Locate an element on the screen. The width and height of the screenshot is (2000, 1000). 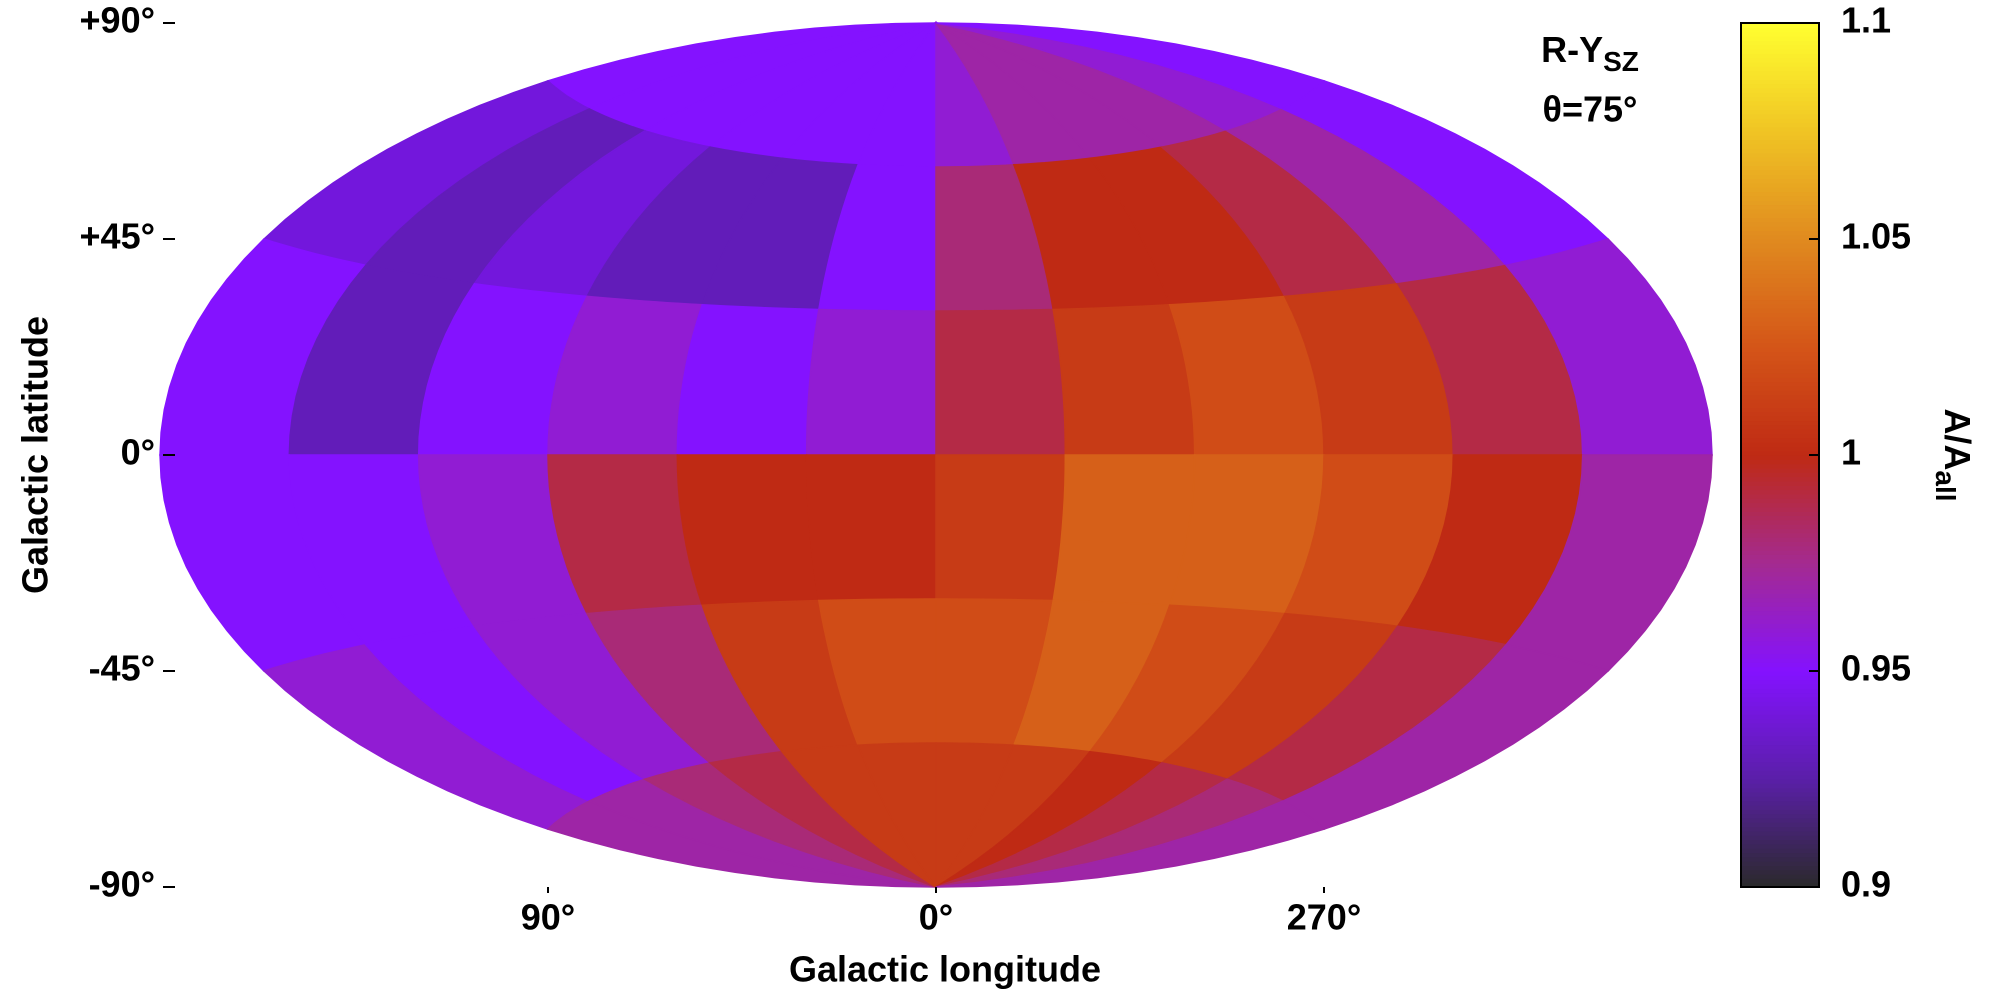
y-tick-label: 0° is located at coordinates (138, 452).